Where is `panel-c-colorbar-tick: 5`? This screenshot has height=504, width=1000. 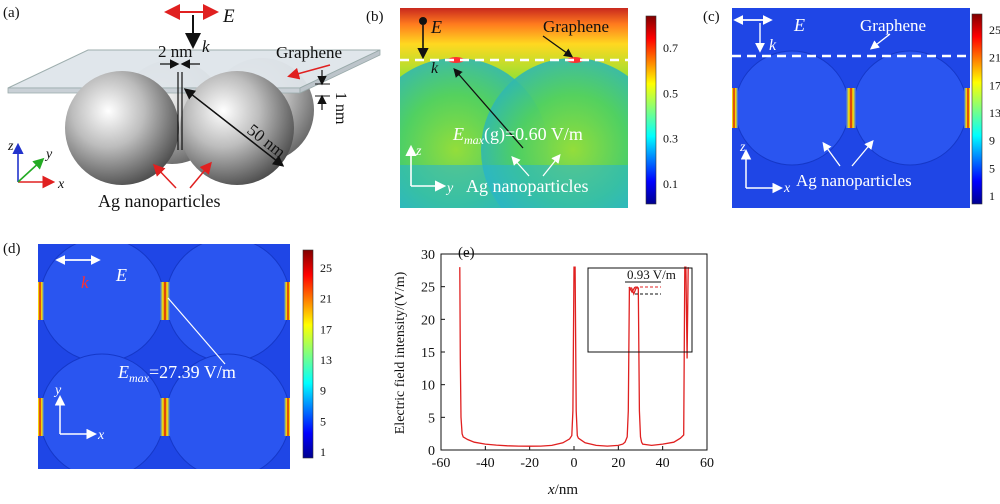
panel-c-colorbar-tick: 5 is located at coordinates (992, 168).